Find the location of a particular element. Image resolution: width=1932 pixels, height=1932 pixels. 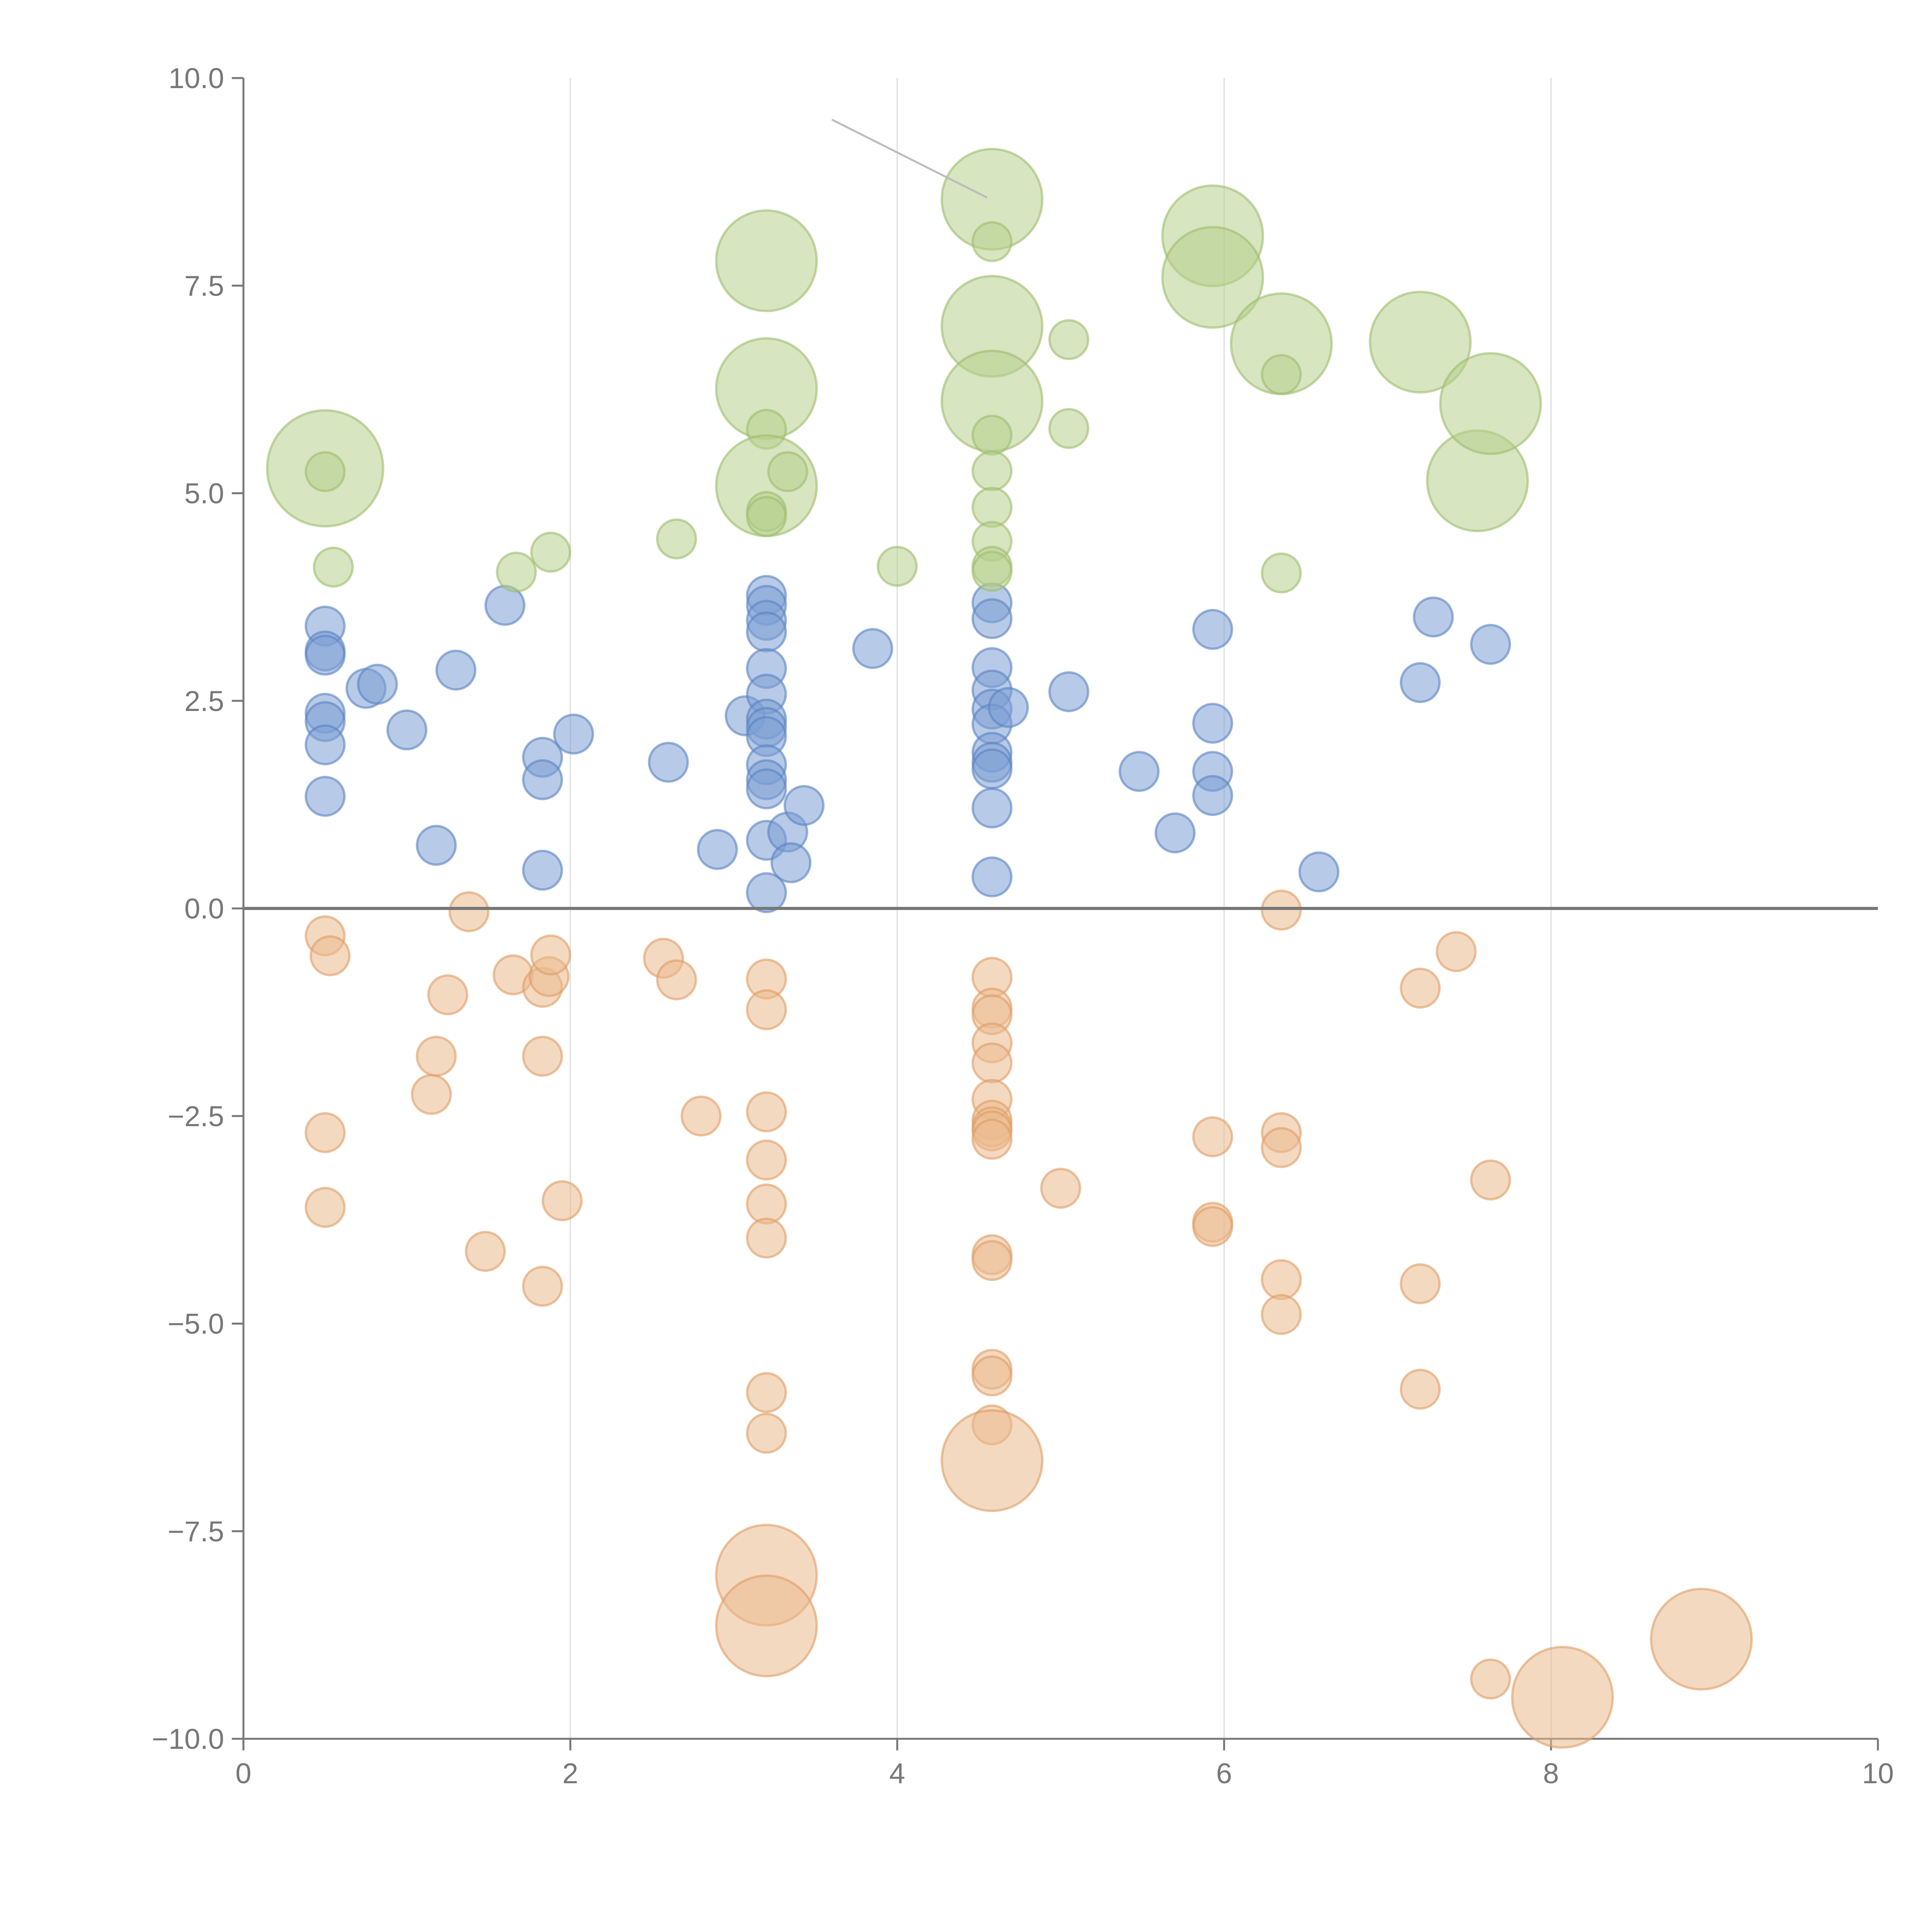

annotation-leader-line is located at coordinates (910, 159).